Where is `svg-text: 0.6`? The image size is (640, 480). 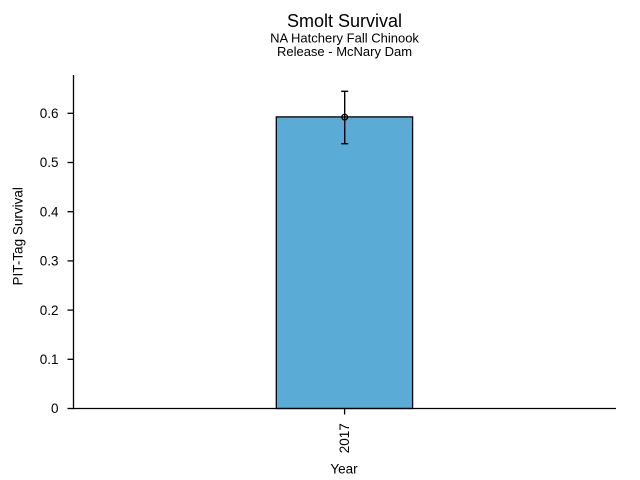
svg-text: 0.6 is located at coordinates (49, 113).